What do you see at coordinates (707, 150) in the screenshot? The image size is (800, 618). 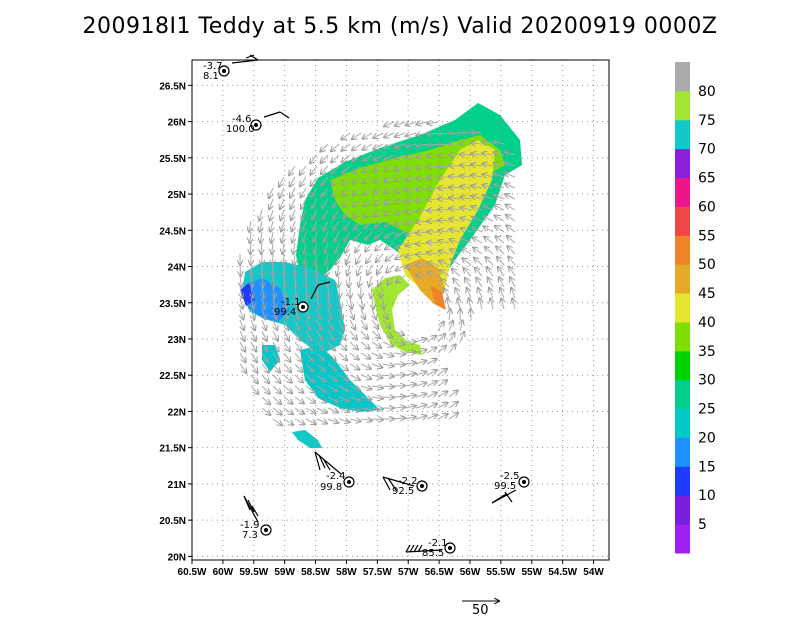 I see `colorbar-label: 70` at bounding box center [707, 150].